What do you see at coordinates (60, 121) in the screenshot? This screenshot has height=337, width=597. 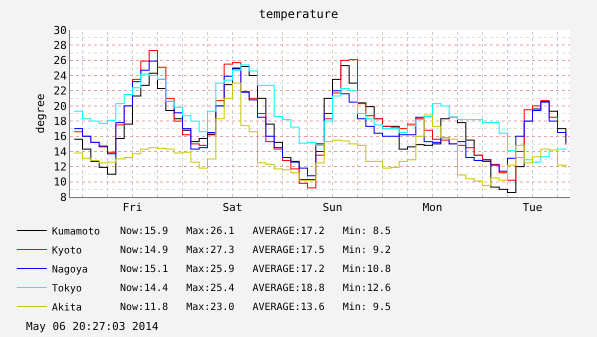 I see `y-tick-label: 18` at bounding box center [60, 121].